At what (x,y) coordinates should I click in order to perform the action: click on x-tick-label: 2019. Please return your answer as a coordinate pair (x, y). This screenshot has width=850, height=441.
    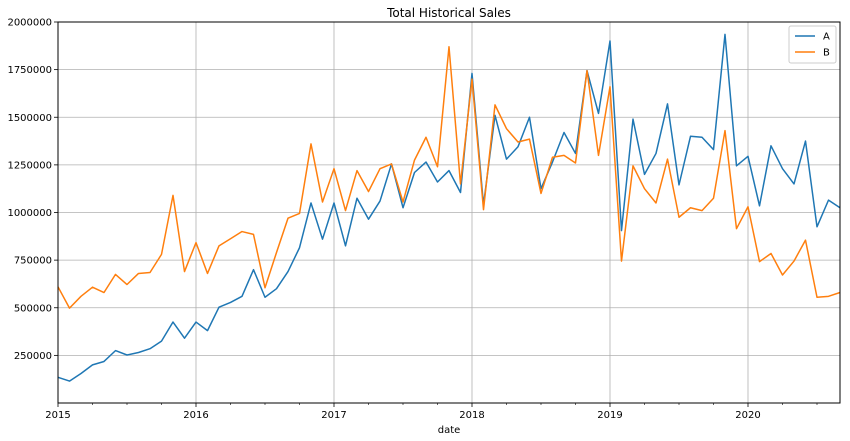
    Looking at the image, I should click on (609, 415).